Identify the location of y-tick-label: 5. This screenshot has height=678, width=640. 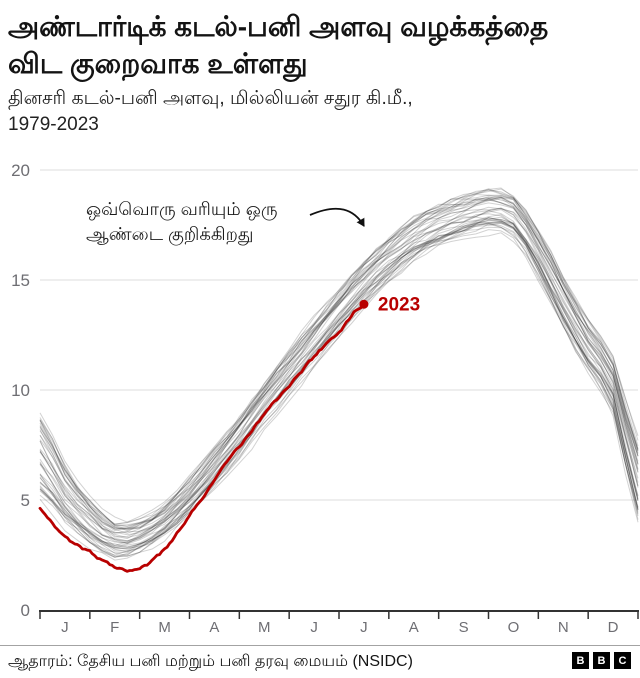
(25, 500).